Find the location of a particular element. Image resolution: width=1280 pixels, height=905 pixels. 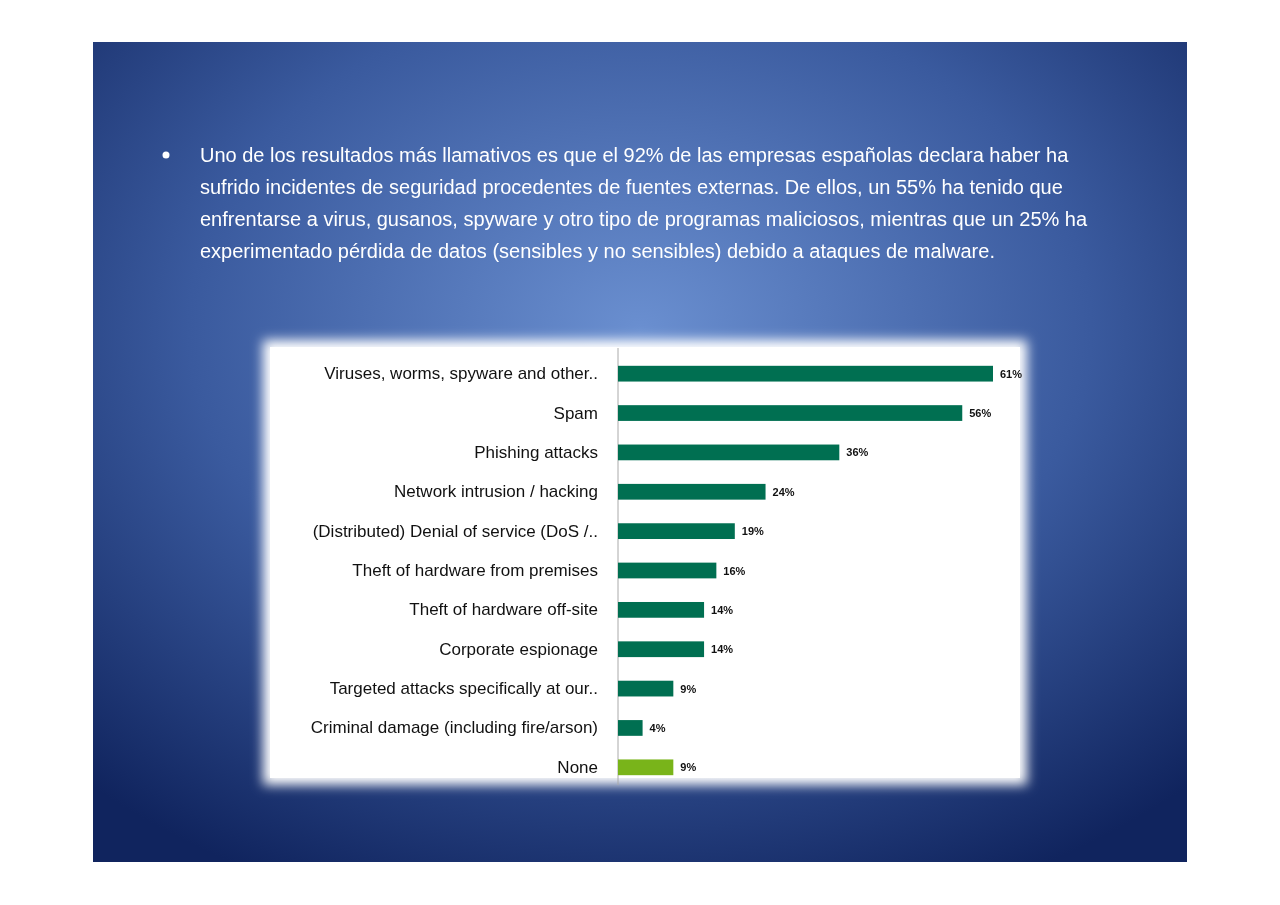

y-tick-label: Viruses, worms, spyware and other.. is located at coordinates (461, 374).